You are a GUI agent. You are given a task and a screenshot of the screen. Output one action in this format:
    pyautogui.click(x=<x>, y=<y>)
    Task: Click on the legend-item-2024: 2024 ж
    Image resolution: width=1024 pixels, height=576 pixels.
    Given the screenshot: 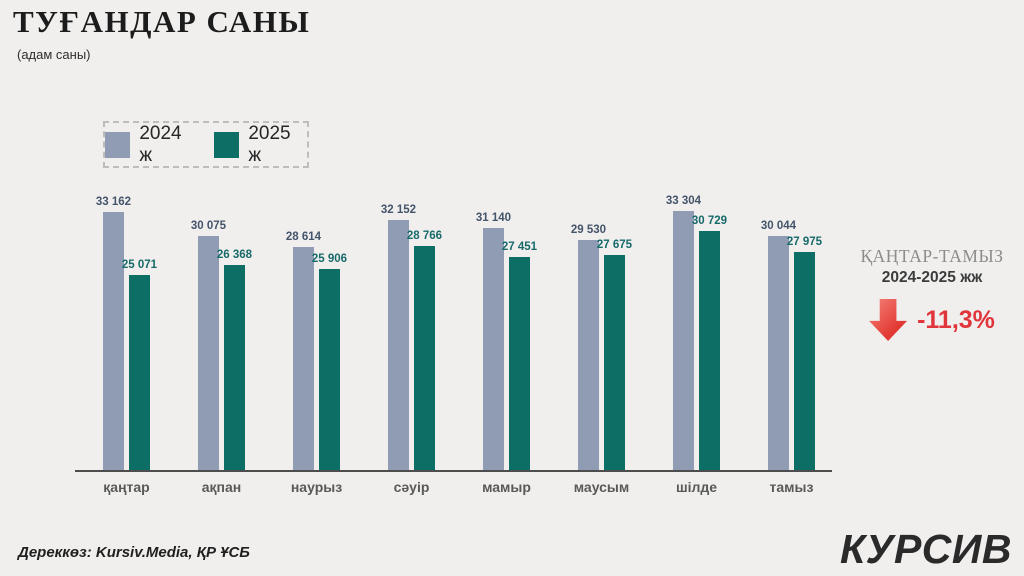 What is the action you would take?
    pyautogui.click(x=151, y=145)
    